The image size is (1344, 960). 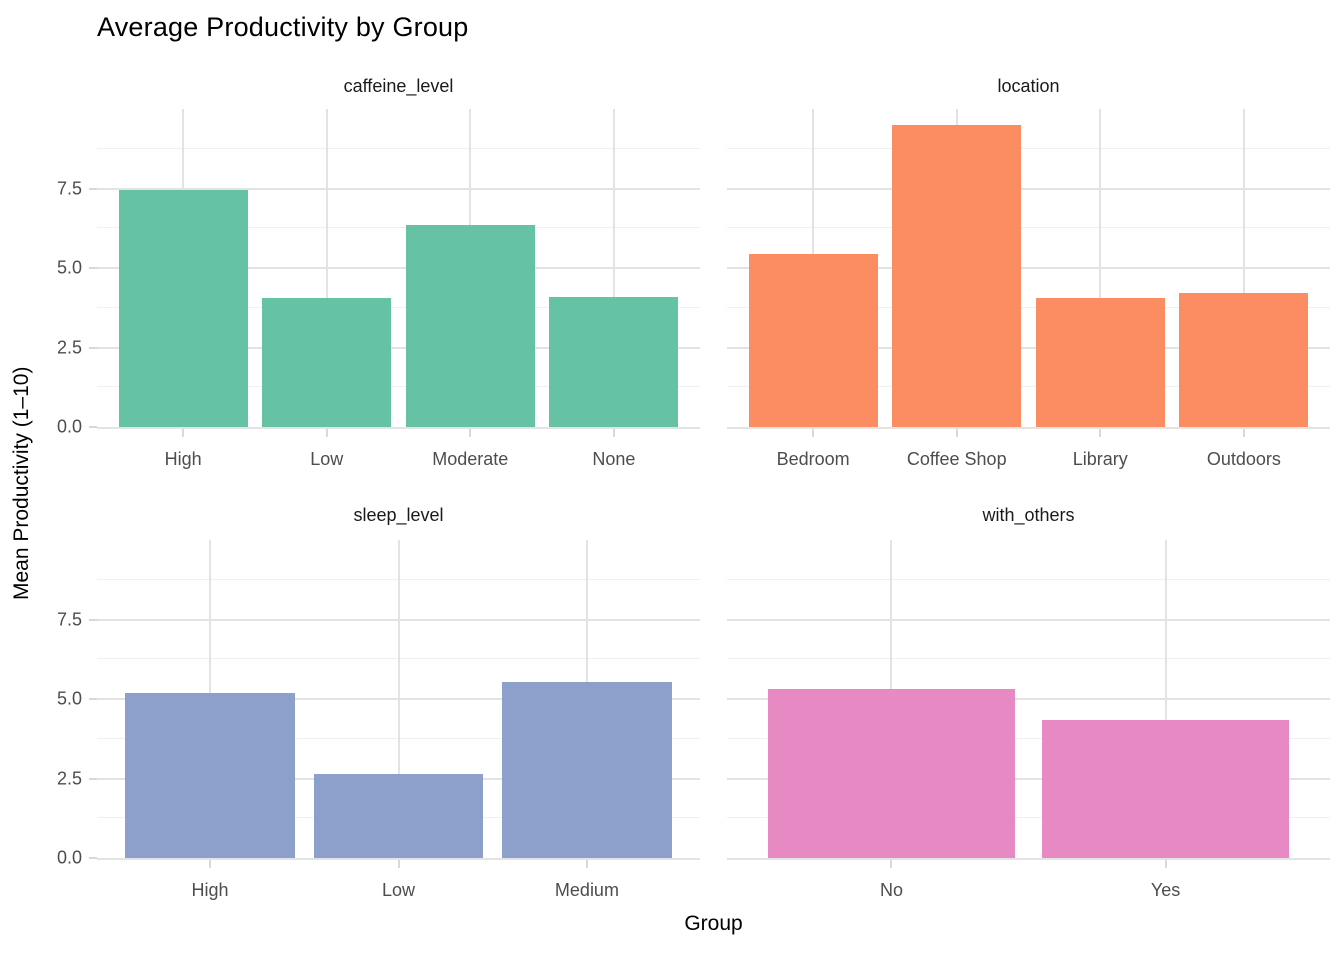 What do you see at coordinates (813, 459) in the screenshot?
I see `x-tick-label: Bedroom` at bounding box center [813, 459].